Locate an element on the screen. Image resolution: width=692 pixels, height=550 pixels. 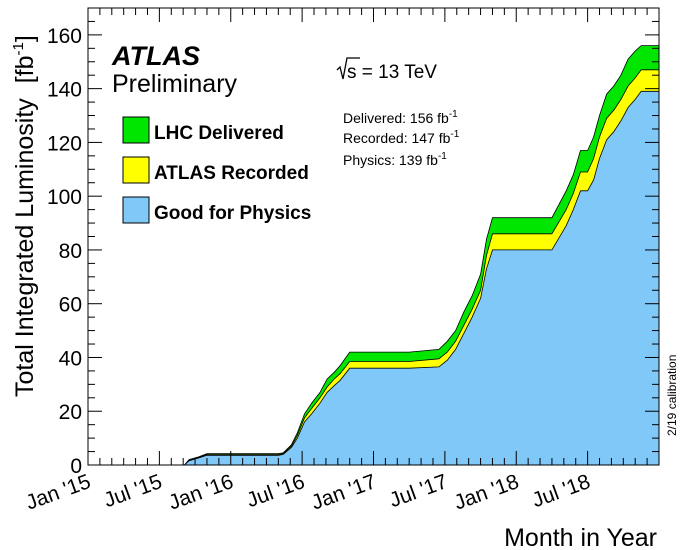
x-tick-label: Jul '18 is located at coordinates (561, 491).